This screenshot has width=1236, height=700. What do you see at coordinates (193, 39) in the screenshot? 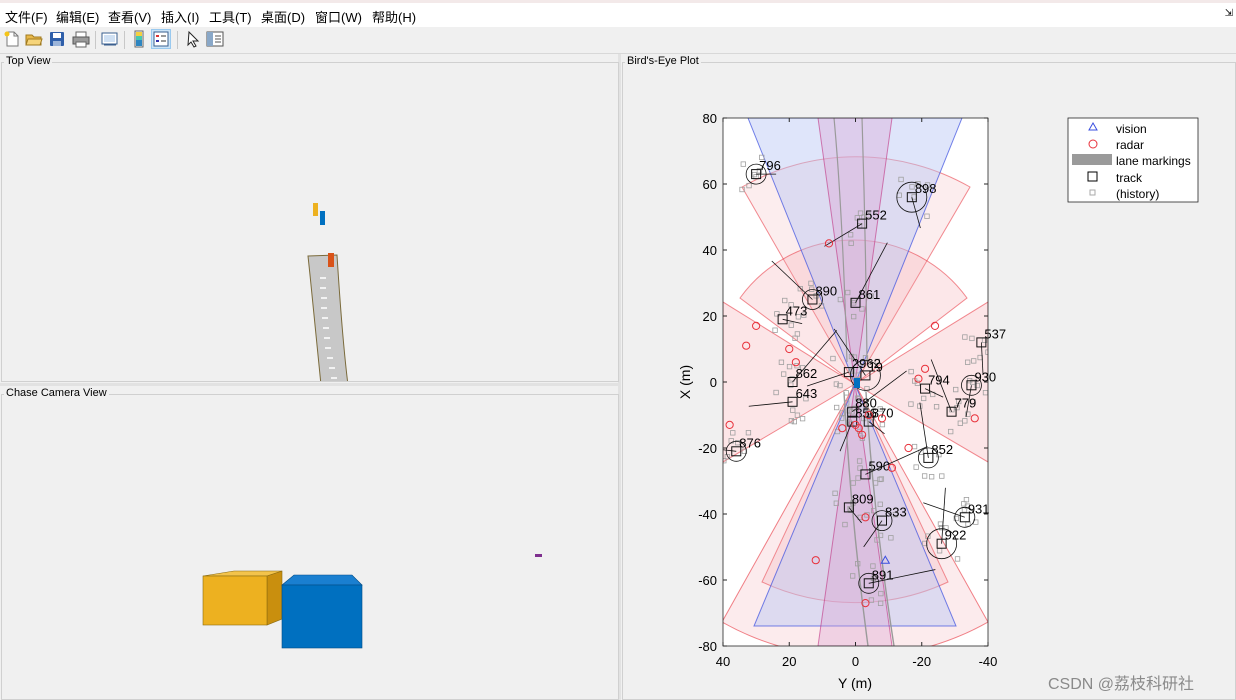
I see `select-pointer-icon` at bounding box center [193, 39].